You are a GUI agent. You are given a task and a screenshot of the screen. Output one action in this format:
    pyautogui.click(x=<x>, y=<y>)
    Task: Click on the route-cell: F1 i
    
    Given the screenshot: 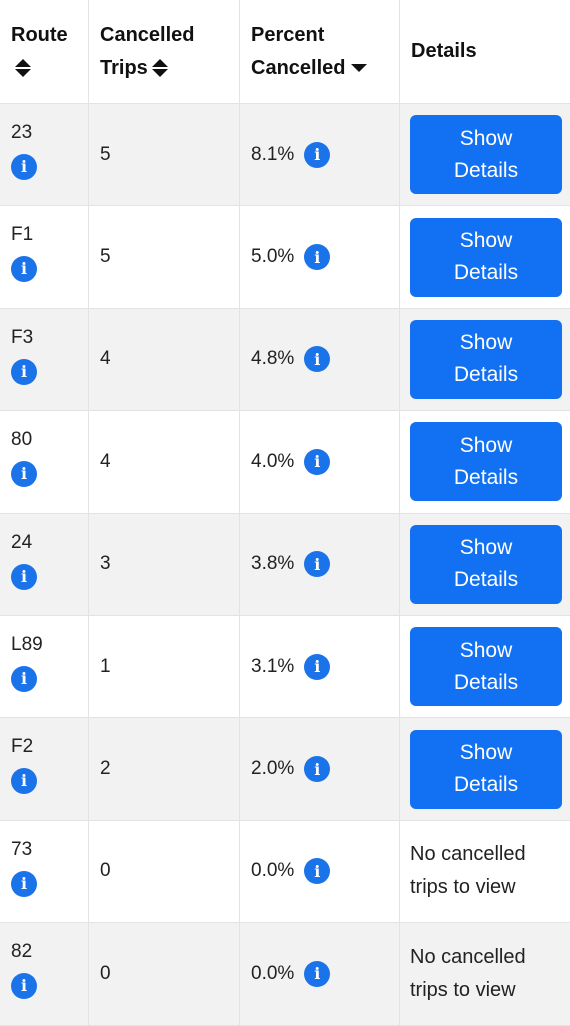 What is the action you would take?
    pyautogui.click(x=44, y=257)
    